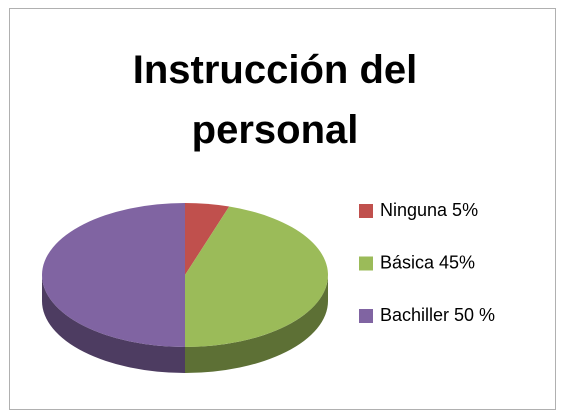 This screenshot has width=561, height=418. Describe the element at coordinates (275, 100) in the screenshot. I see `chart-title: Instrucción del personal` at that location.